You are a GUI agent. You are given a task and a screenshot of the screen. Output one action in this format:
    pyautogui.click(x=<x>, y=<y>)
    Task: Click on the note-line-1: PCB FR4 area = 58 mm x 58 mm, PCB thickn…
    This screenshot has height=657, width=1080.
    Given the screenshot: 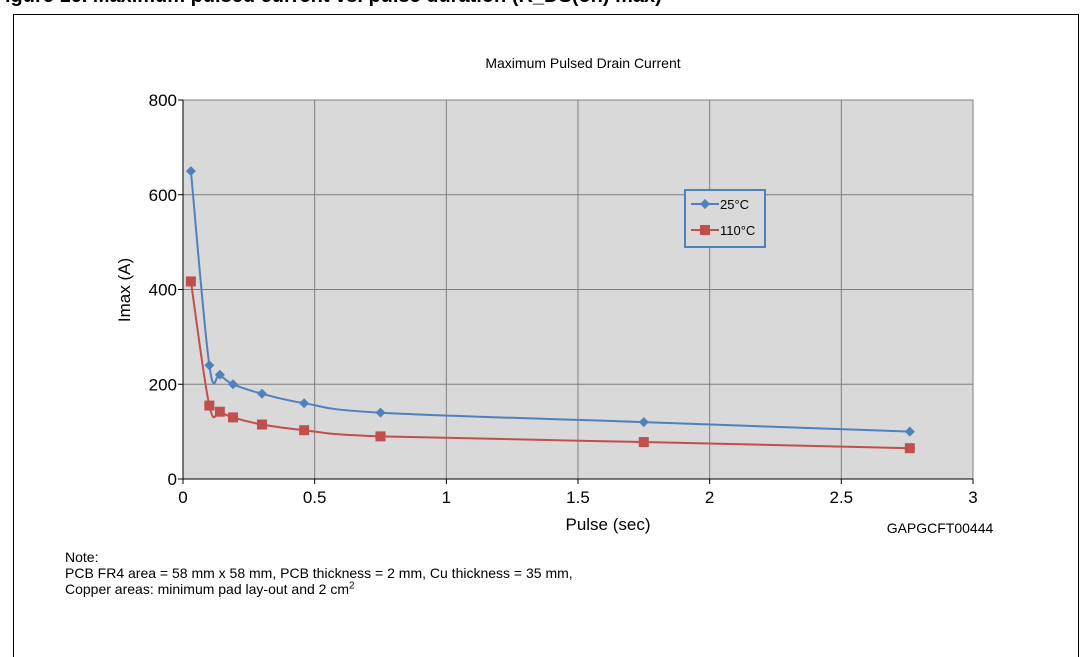 What is the action you would take?
    pyautogui.click(x=319, y=573)
    